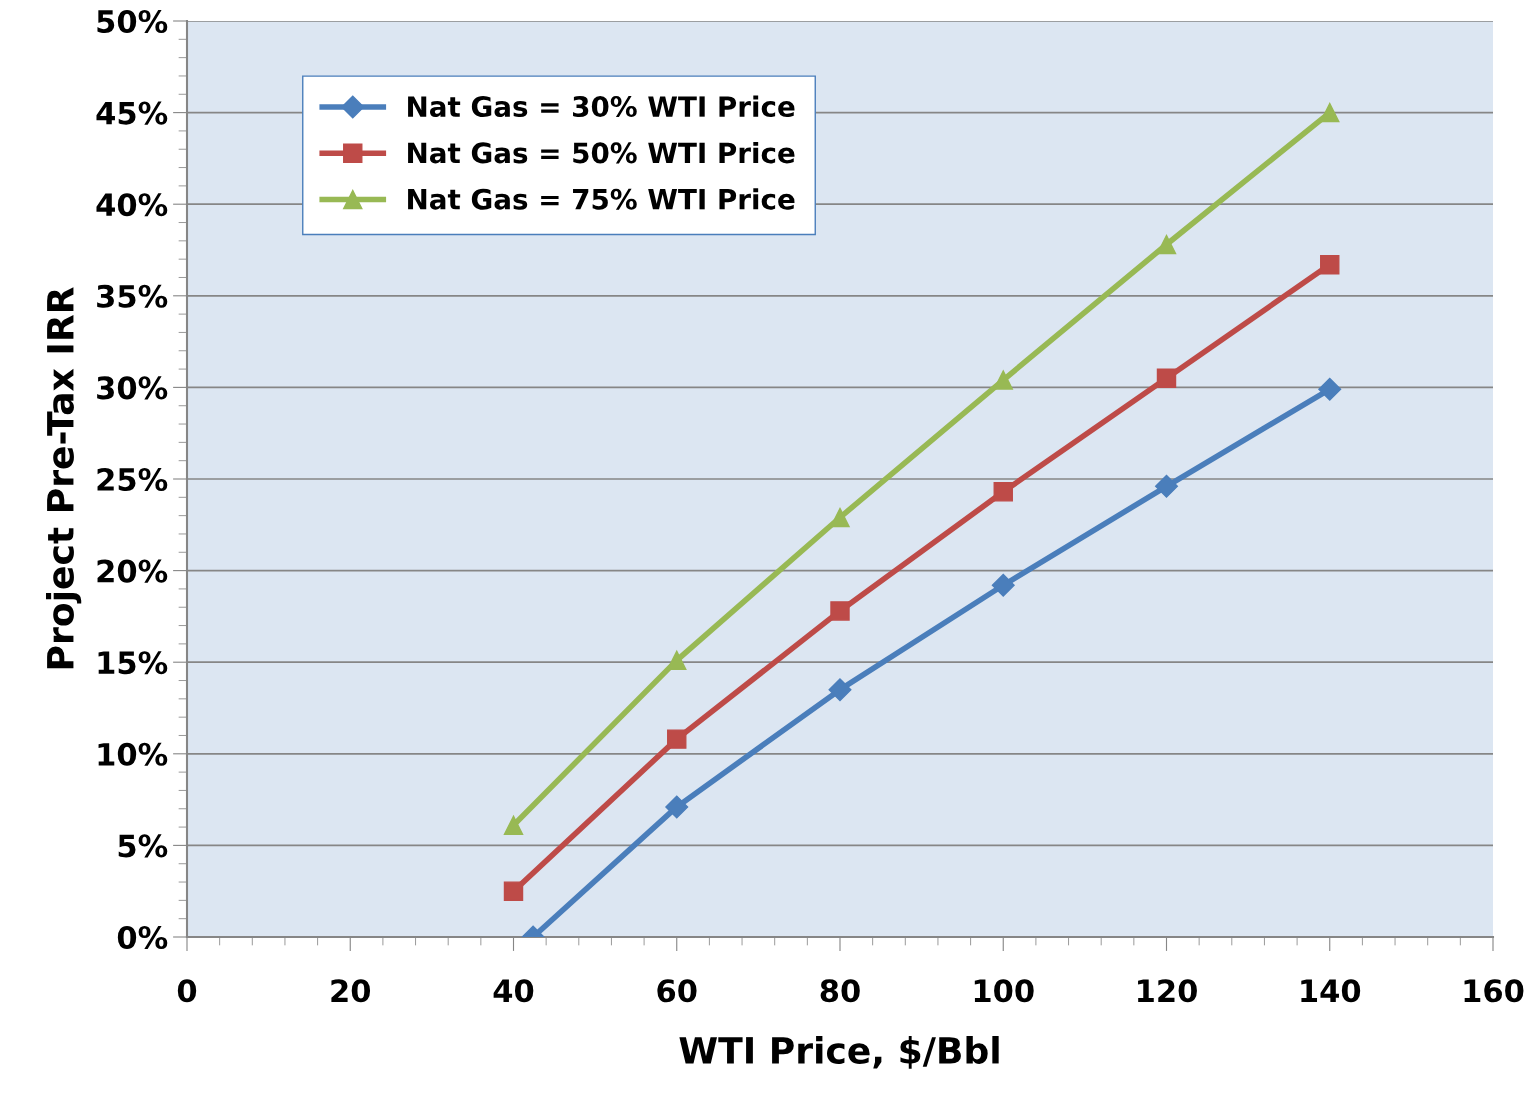 The width and height of the screenshot is (1536, 1095). What do you see at coordinates (132, 205) in the screenshot?
I see `y-tick-label: 40%` at bounding box center [132, 205].